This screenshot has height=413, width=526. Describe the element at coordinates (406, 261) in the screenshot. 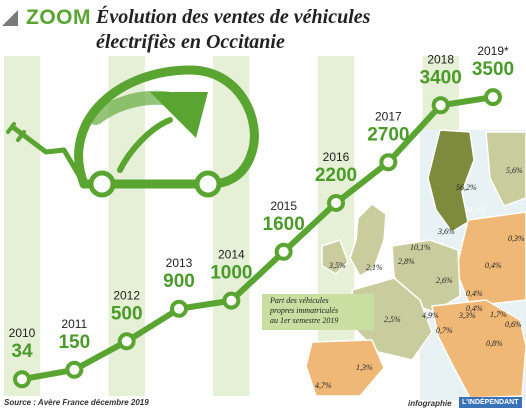

I see `map-share-label: 2,8%` at that location.